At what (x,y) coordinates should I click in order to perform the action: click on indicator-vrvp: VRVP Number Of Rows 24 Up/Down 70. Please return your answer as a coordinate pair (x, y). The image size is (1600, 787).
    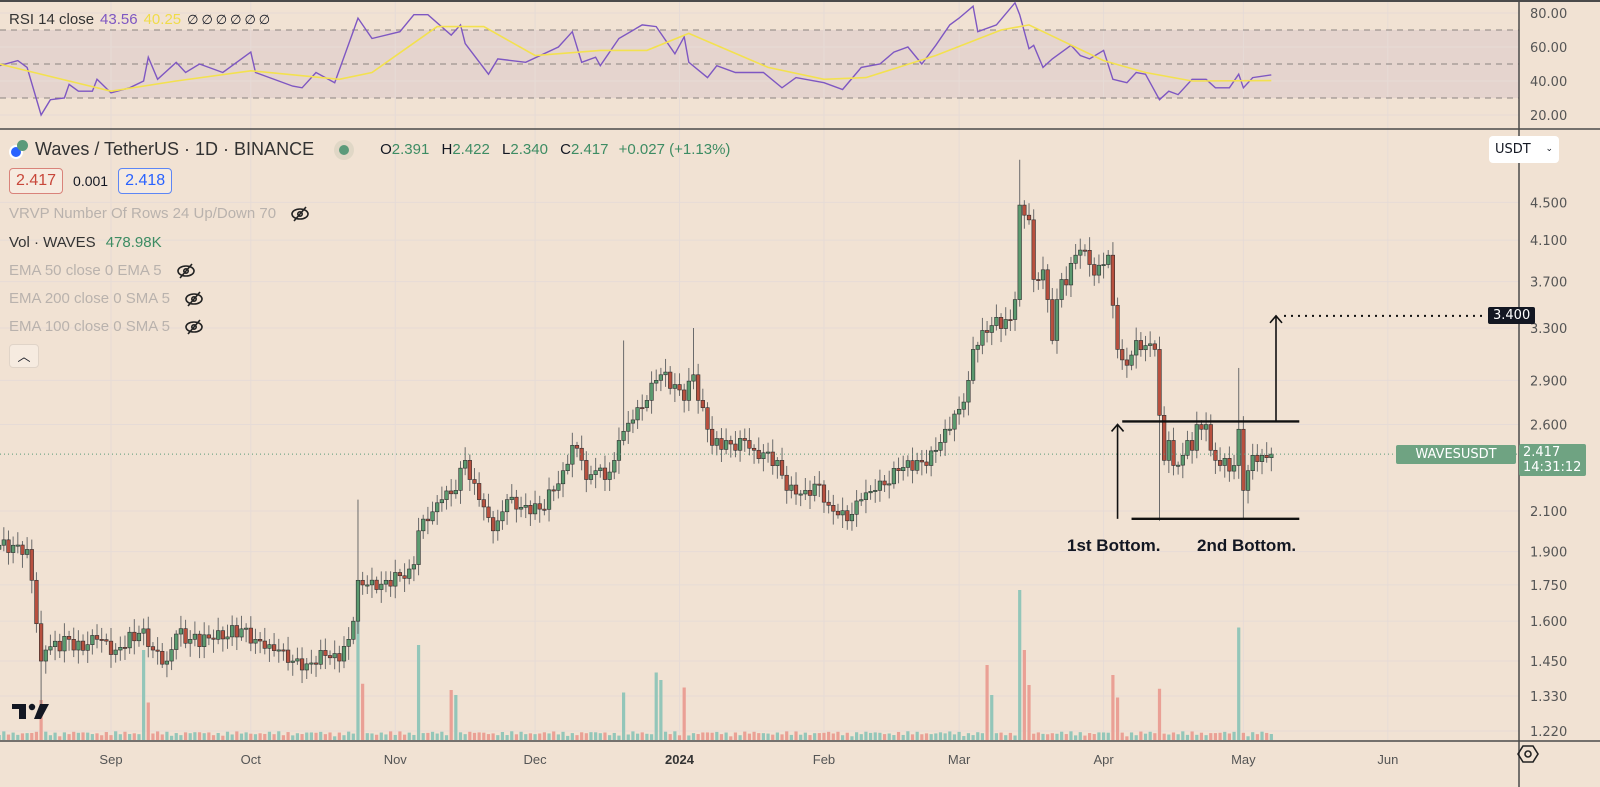
    Looking at the image, I should click on (159, 213).